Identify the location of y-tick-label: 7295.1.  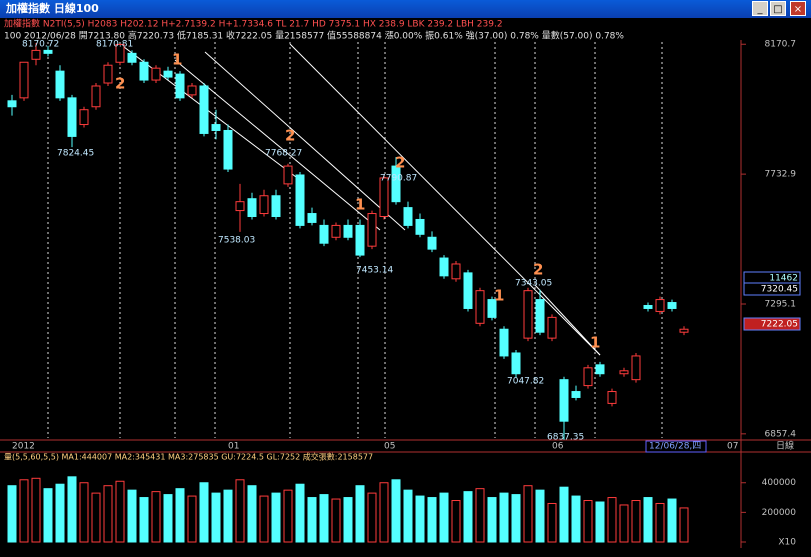
(781, 304).